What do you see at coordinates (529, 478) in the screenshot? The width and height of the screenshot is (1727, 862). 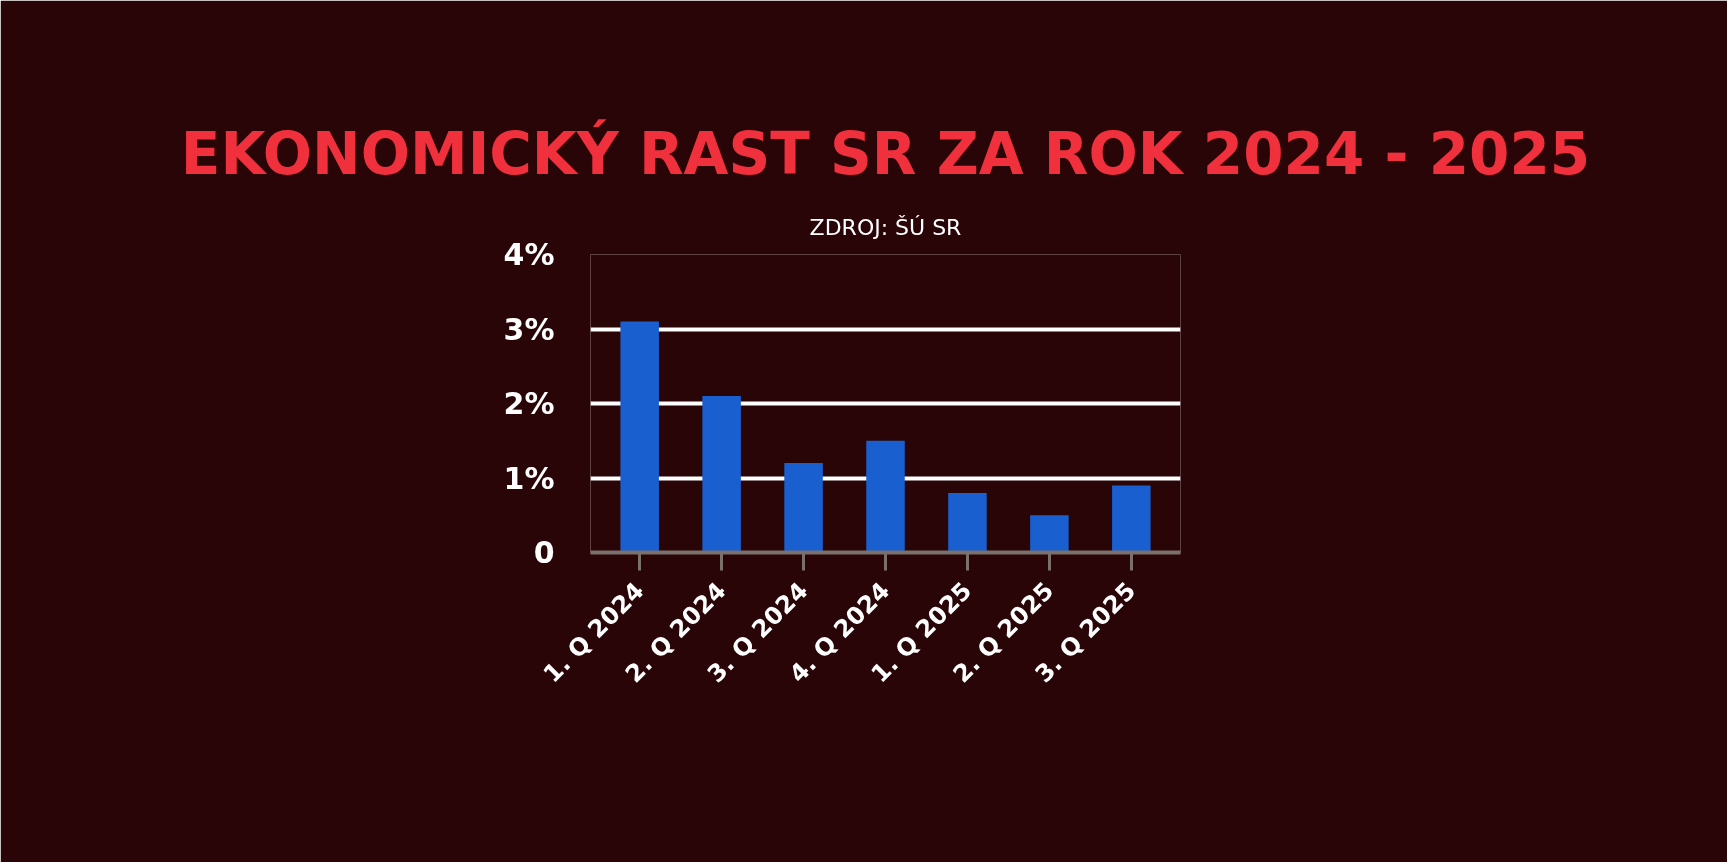 I see `y-tick-label: 1%` at bounding box center [529, 478].